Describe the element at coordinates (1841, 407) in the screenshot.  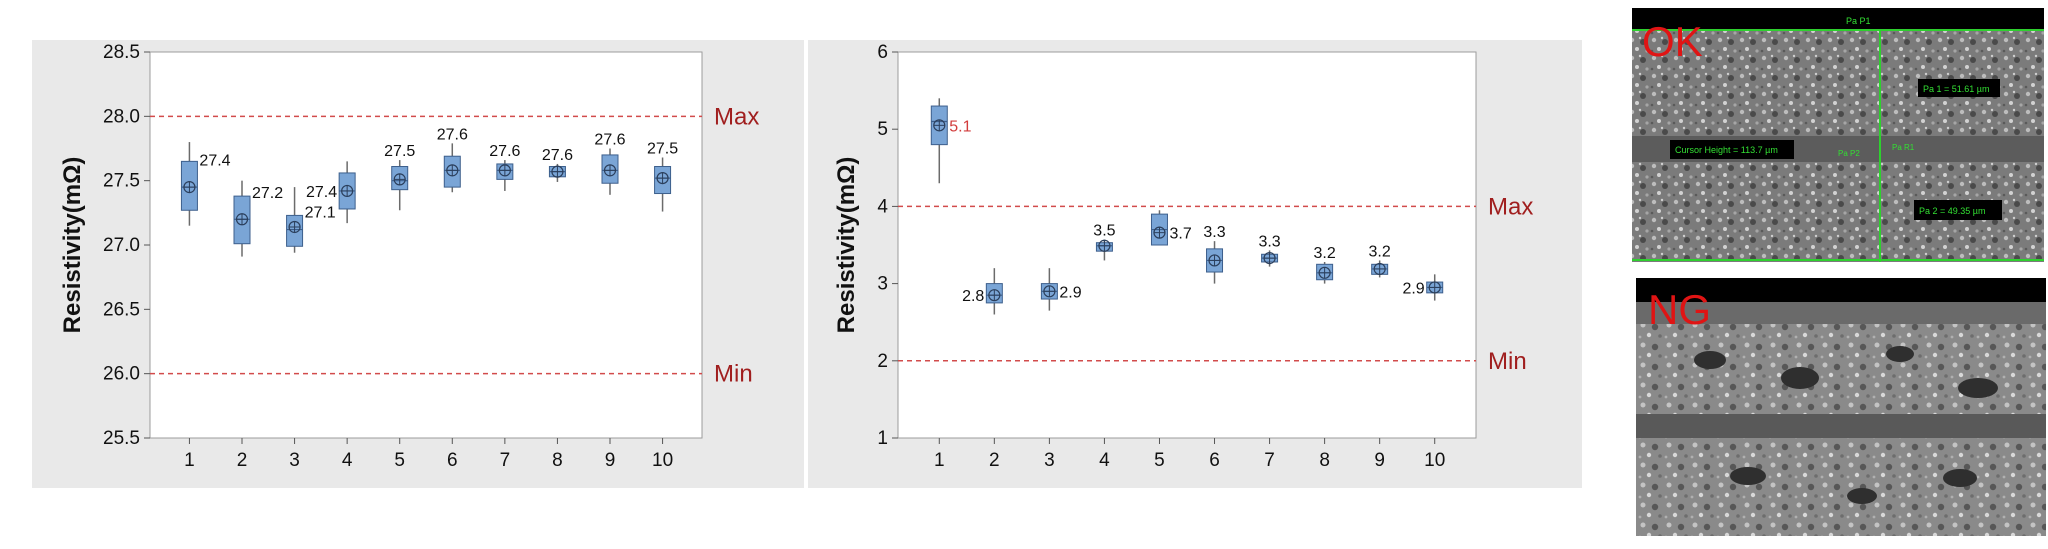
I see `ng-cross-section-image: NG` at that location.